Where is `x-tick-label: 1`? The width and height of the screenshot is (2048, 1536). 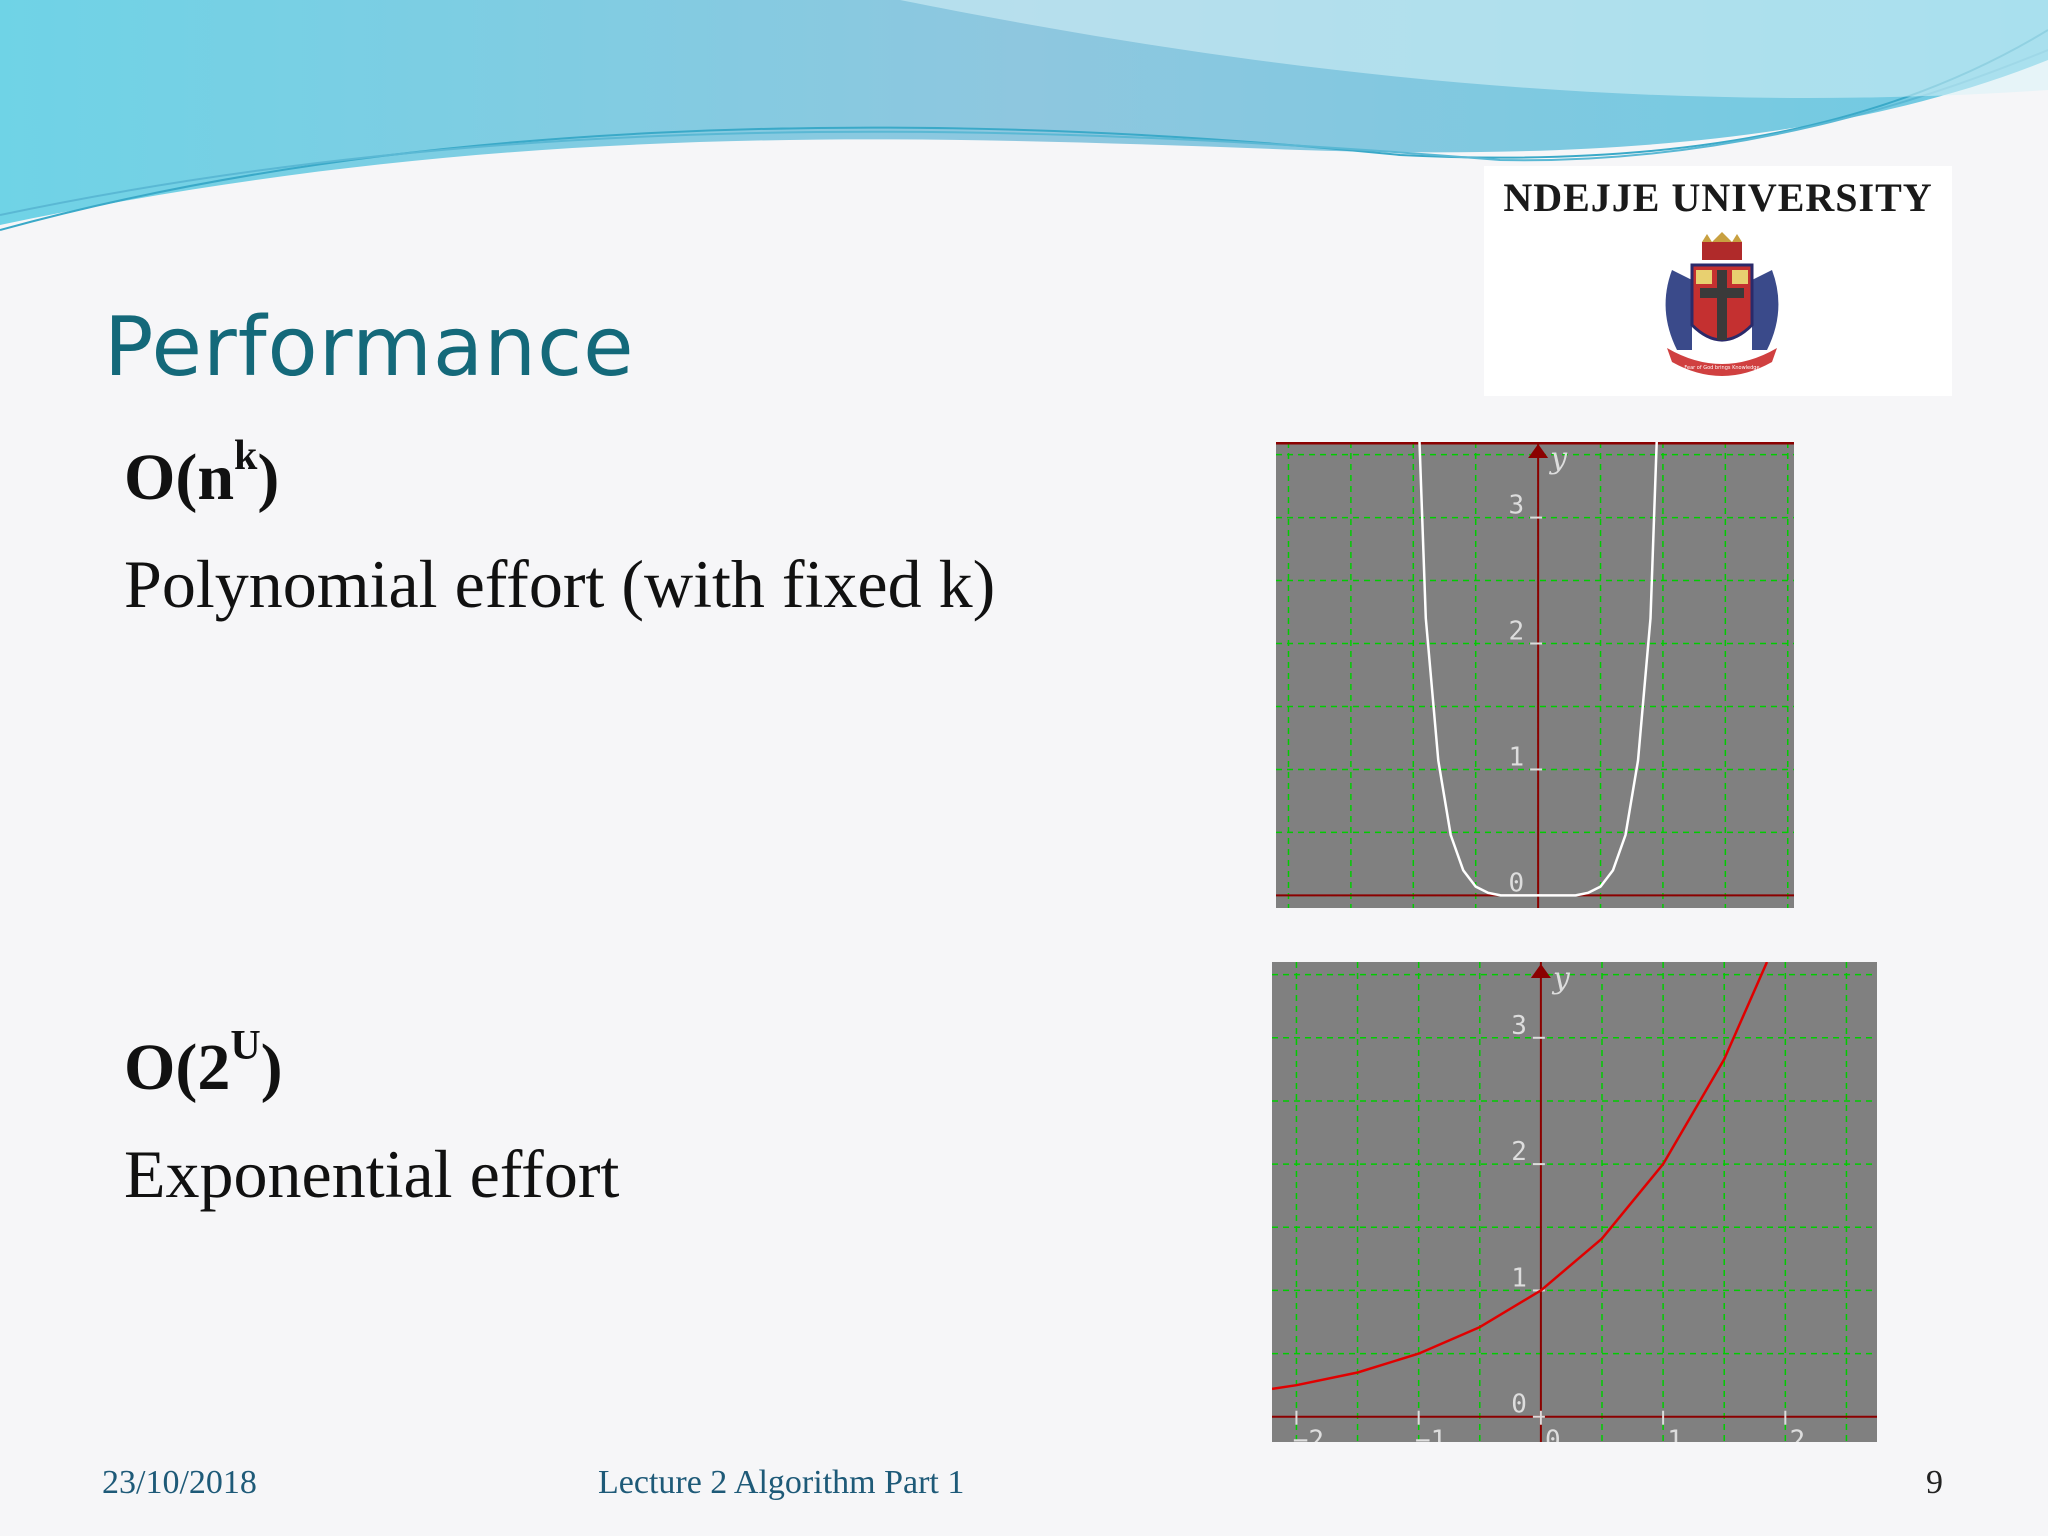
x-tick-label: 1 is located at coordinates (1675, 1434).